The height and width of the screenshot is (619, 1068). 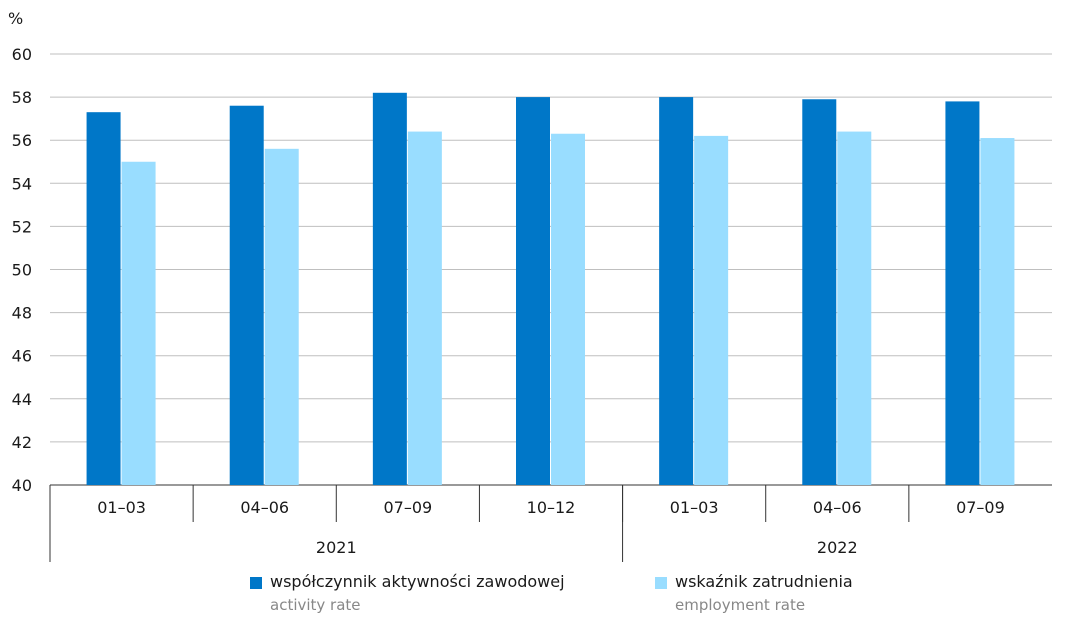 What do you see at coordinates (764, 581) in the screenshot?
I see `legend-label-employment-rate-pl: wskaźnik zatrudnienia` at bounding box center [764, 581].